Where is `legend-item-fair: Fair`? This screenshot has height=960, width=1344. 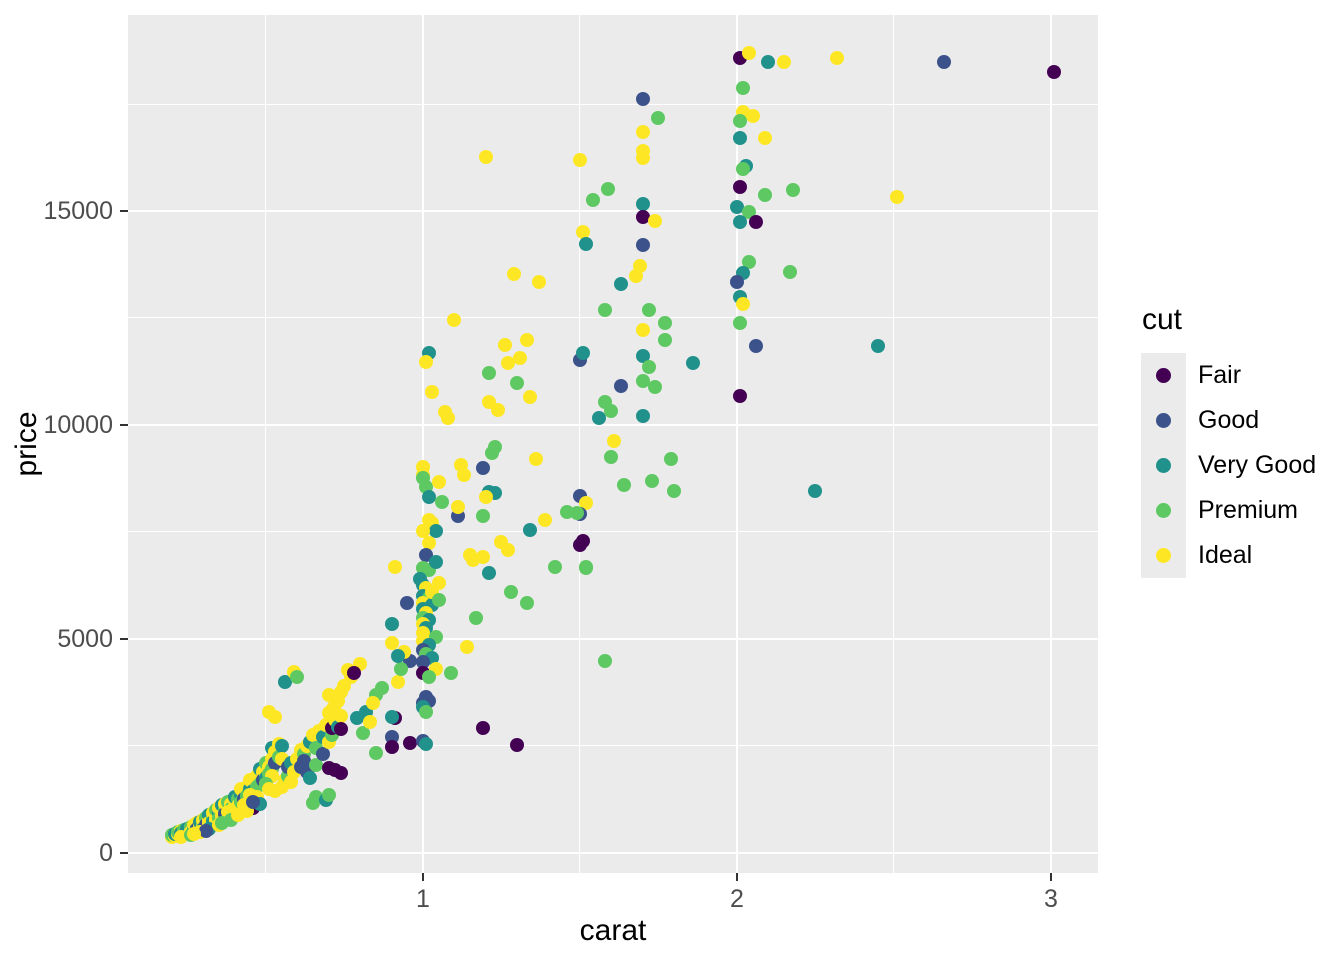
legend-item-fair: Fair is located at coordinates (1228, 375).